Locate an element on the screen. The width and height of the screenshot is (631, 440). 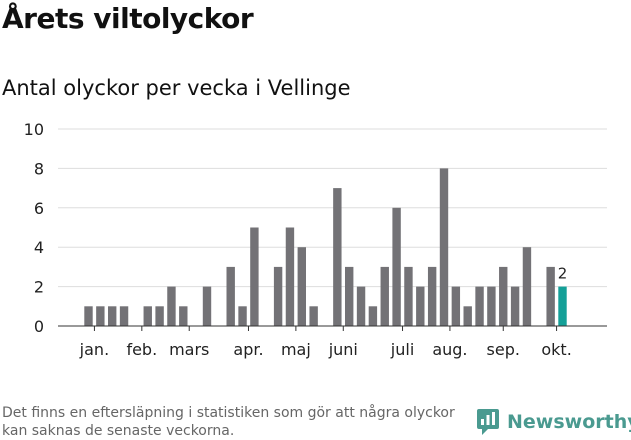
x-tick-label: feb. is located at coordinates (141, 349).